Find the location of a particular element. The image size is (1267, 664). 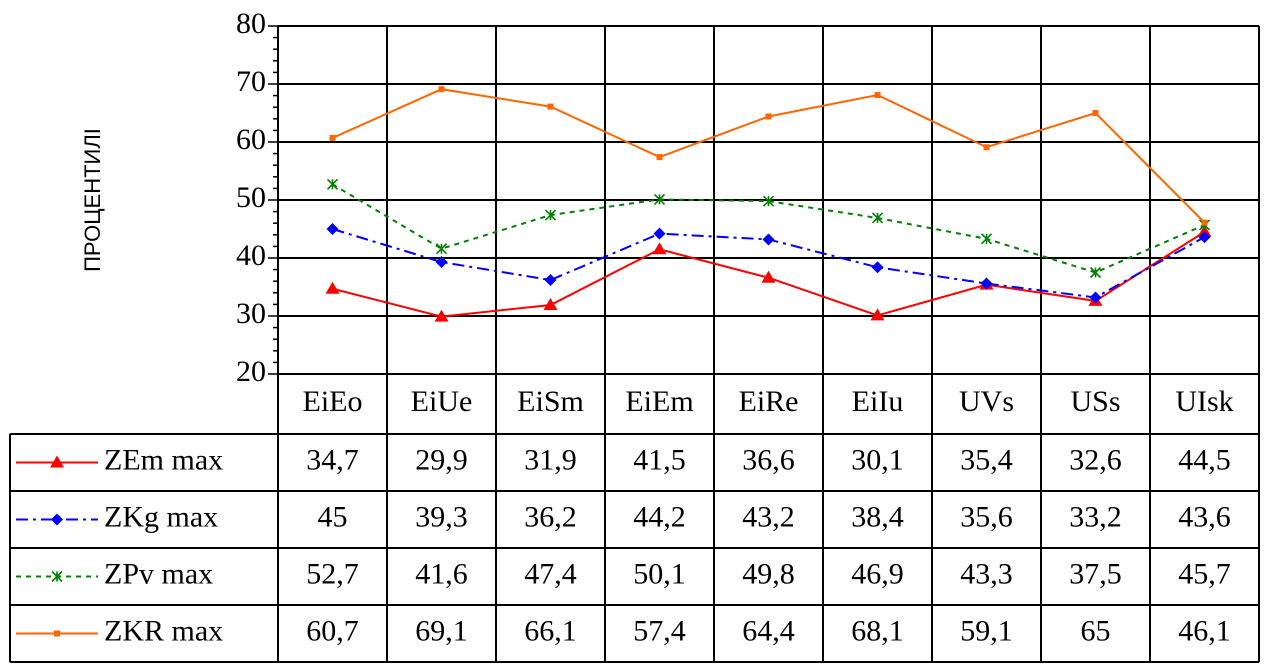

legend-series-name: ZKR max is located at coordinates (163, 630).